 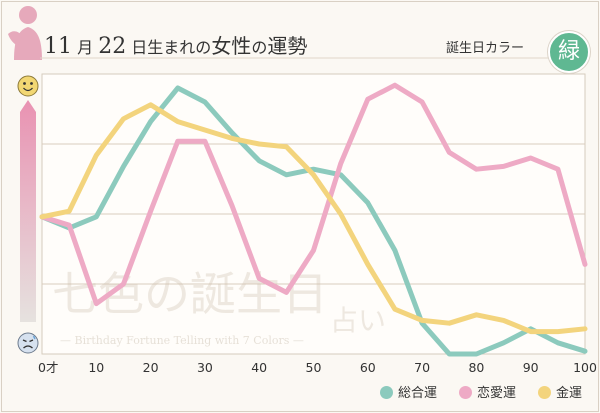 I want to click on x-tick-label: 80, so click(x=476, y=367).